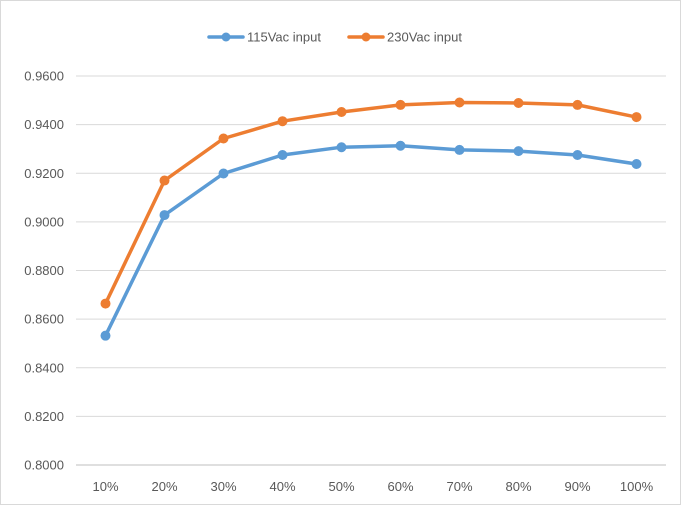  I want to click on x-tick-label: 60%, so click(400, 486).